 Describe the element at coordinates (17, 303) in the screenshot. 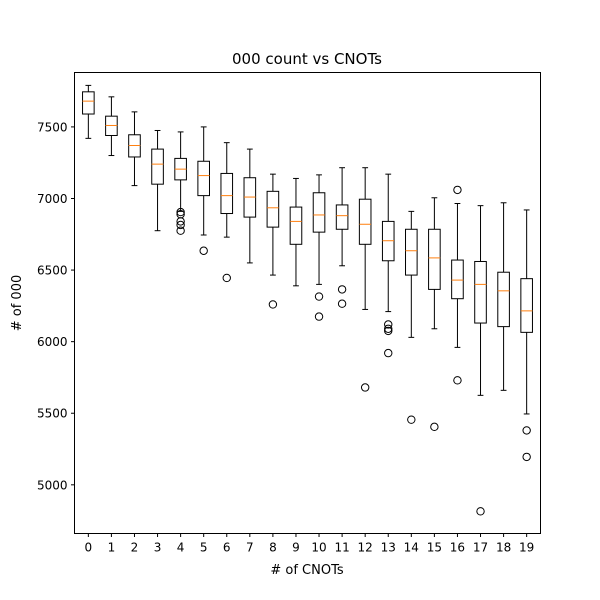

I see `y-axis-label: # of 000` at that location.